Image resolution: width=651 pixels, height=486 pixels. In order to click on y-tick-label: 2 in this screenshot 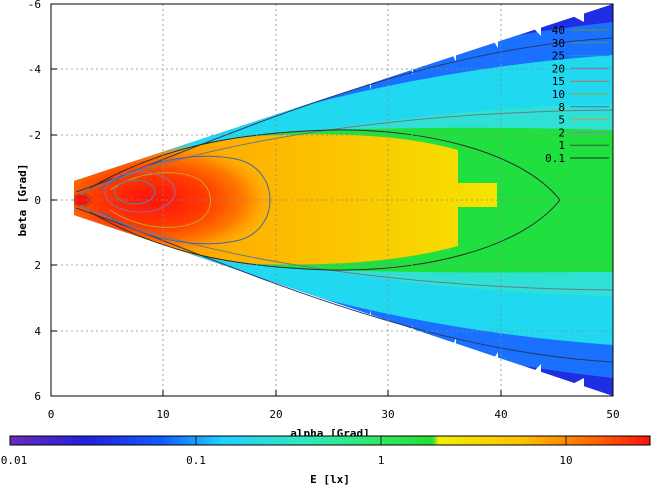, I will do `click(37, 265)`.